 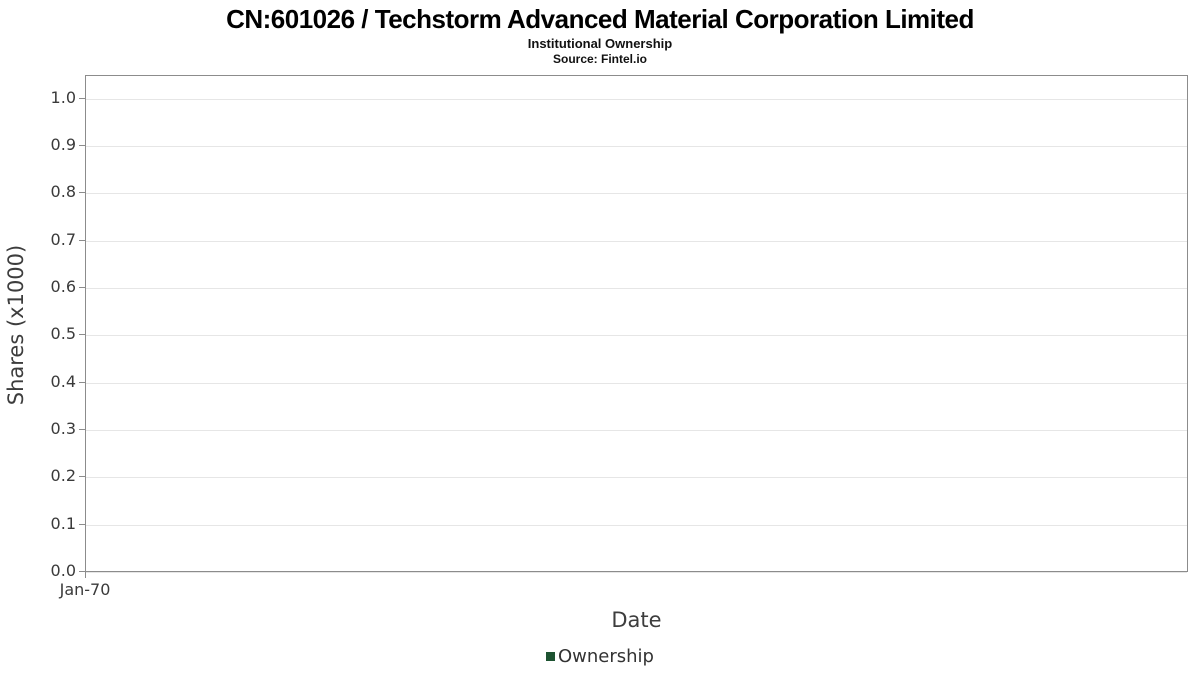 What do you see at coordinates (16, 325) in the screenshot?
I see `y-axis-title: Shares (x1000)` at bounding box center [16, 325].